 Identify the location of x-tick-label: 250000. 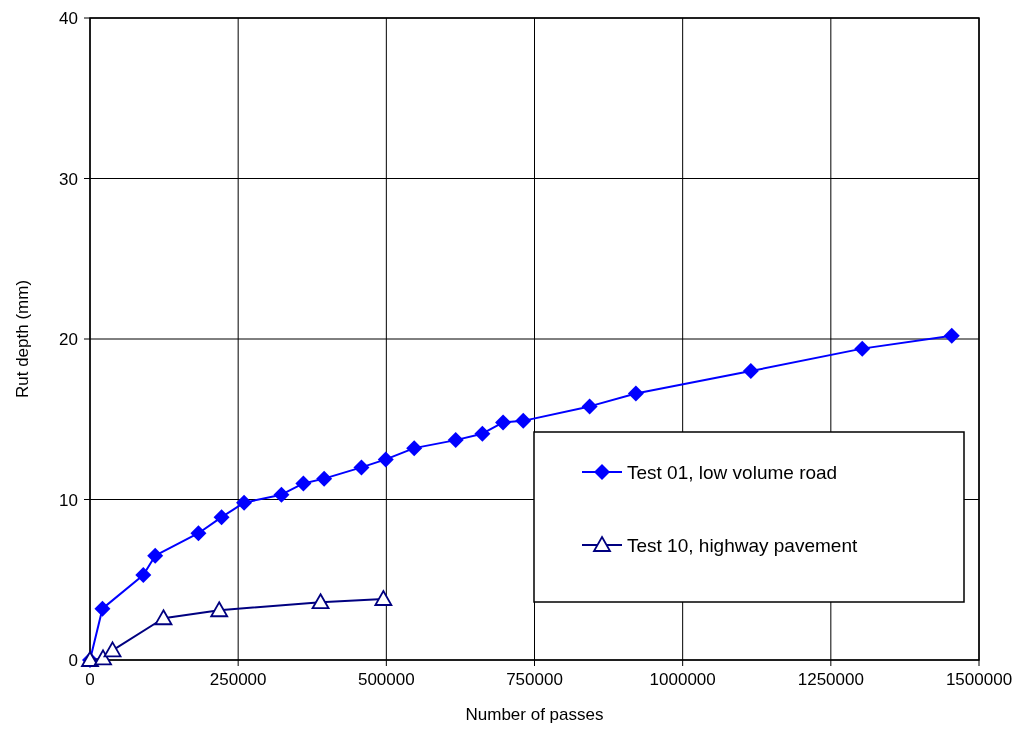
(238, 679).